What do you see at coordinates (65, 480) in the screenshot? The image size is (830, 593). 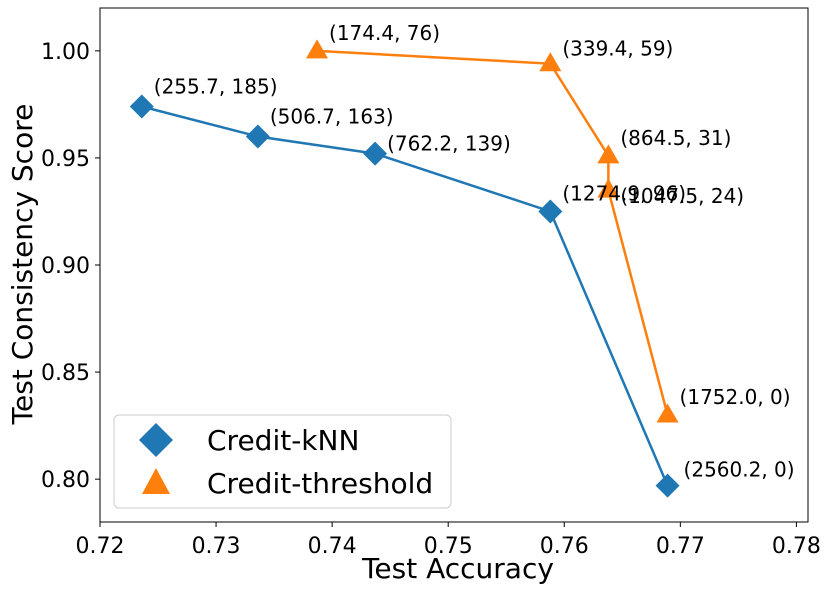 I see `y-tick-label: 0.80` at bounding box center [65, 480].